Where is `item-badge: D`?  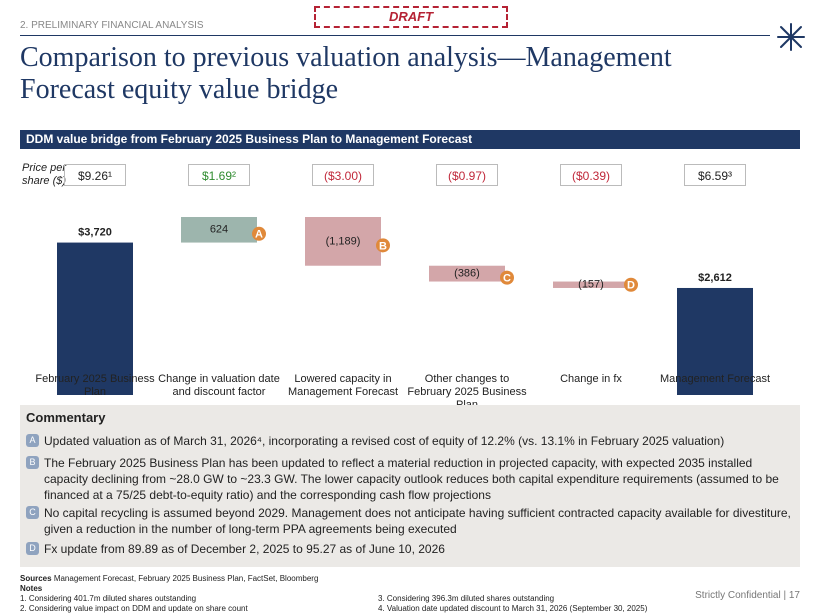 item-badge: D is located at coordinates (32, 548).